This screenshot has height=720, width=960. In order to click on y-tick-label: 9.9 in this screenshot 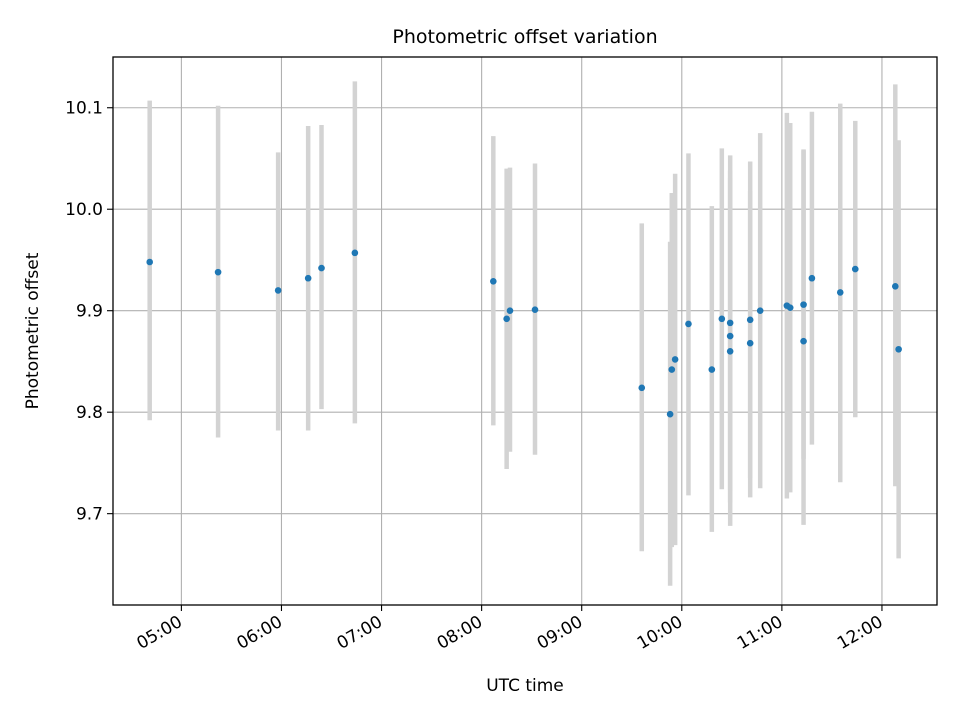, I will do `click(89, 312)`.